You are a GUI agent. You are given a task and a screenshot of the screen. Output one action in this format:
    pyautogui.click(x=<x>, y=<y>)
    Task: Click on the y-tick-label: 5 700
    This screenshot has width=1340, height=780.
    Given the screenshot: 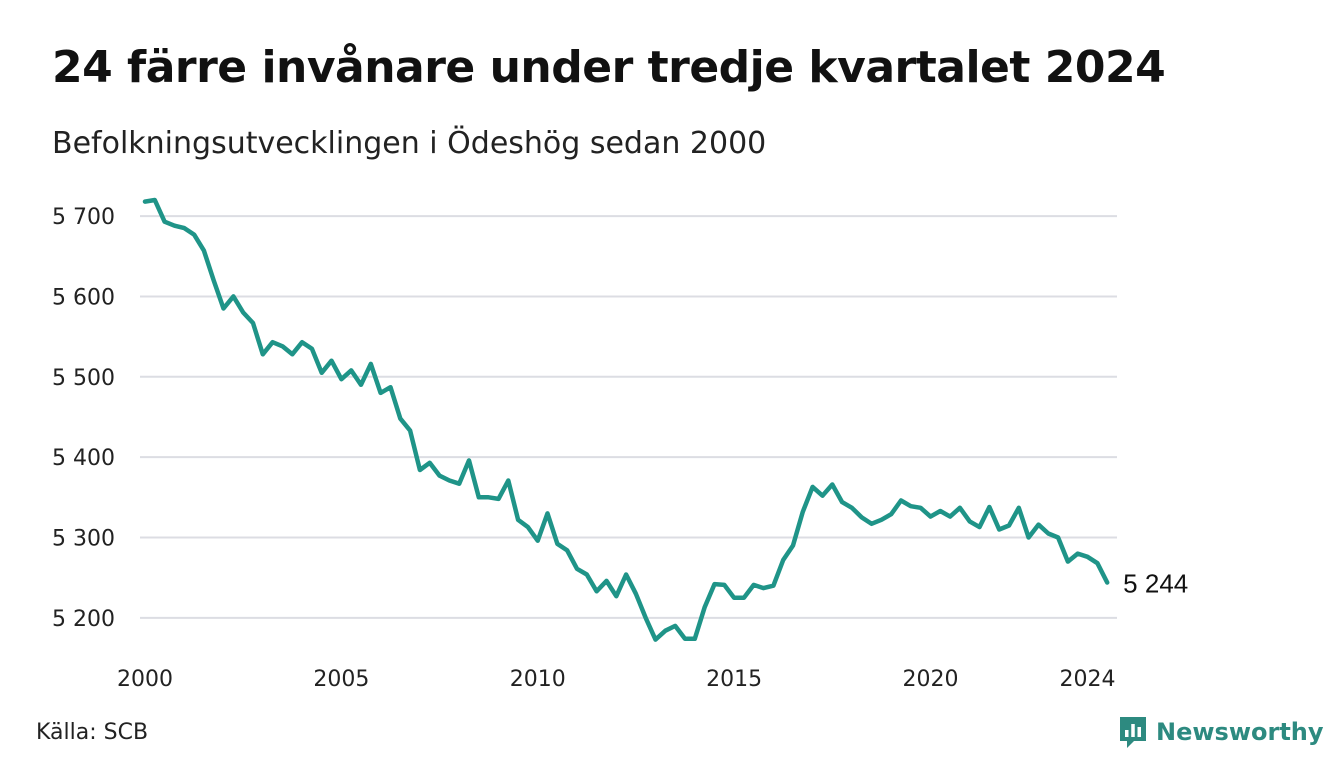 What is the action you would take?
    pyautogui.click(x=83, y=217)
    